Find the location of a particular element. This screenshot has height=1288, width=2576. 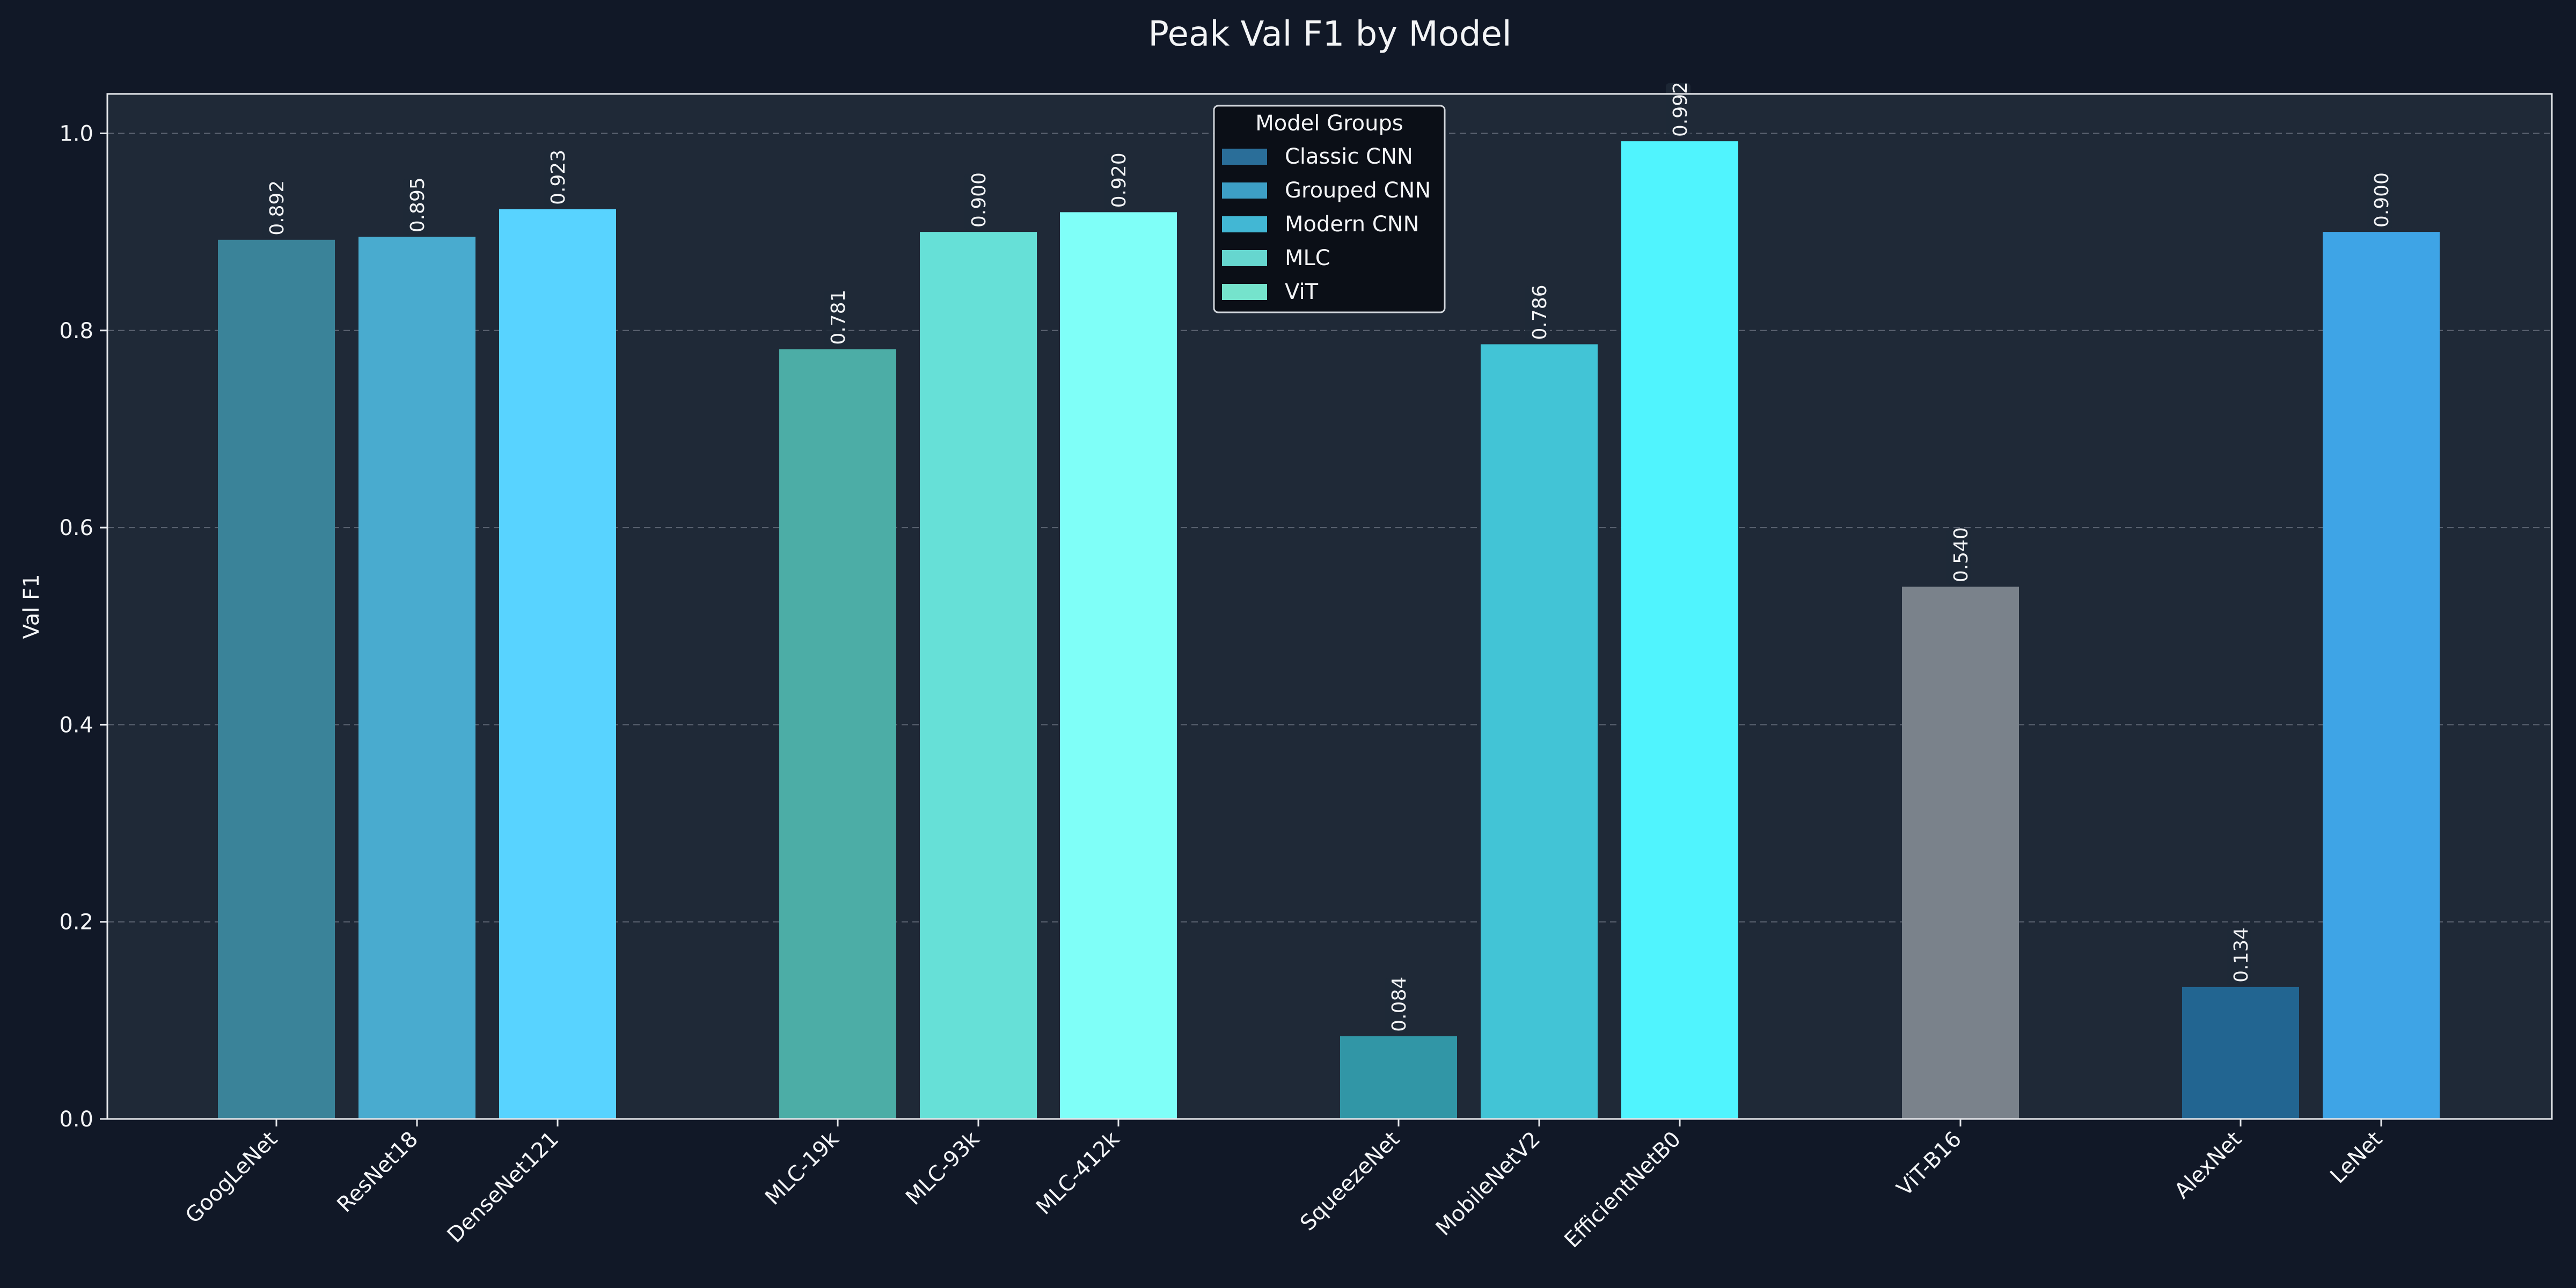

legend-label: Modern CNN is located at coordinates (1352, 224).